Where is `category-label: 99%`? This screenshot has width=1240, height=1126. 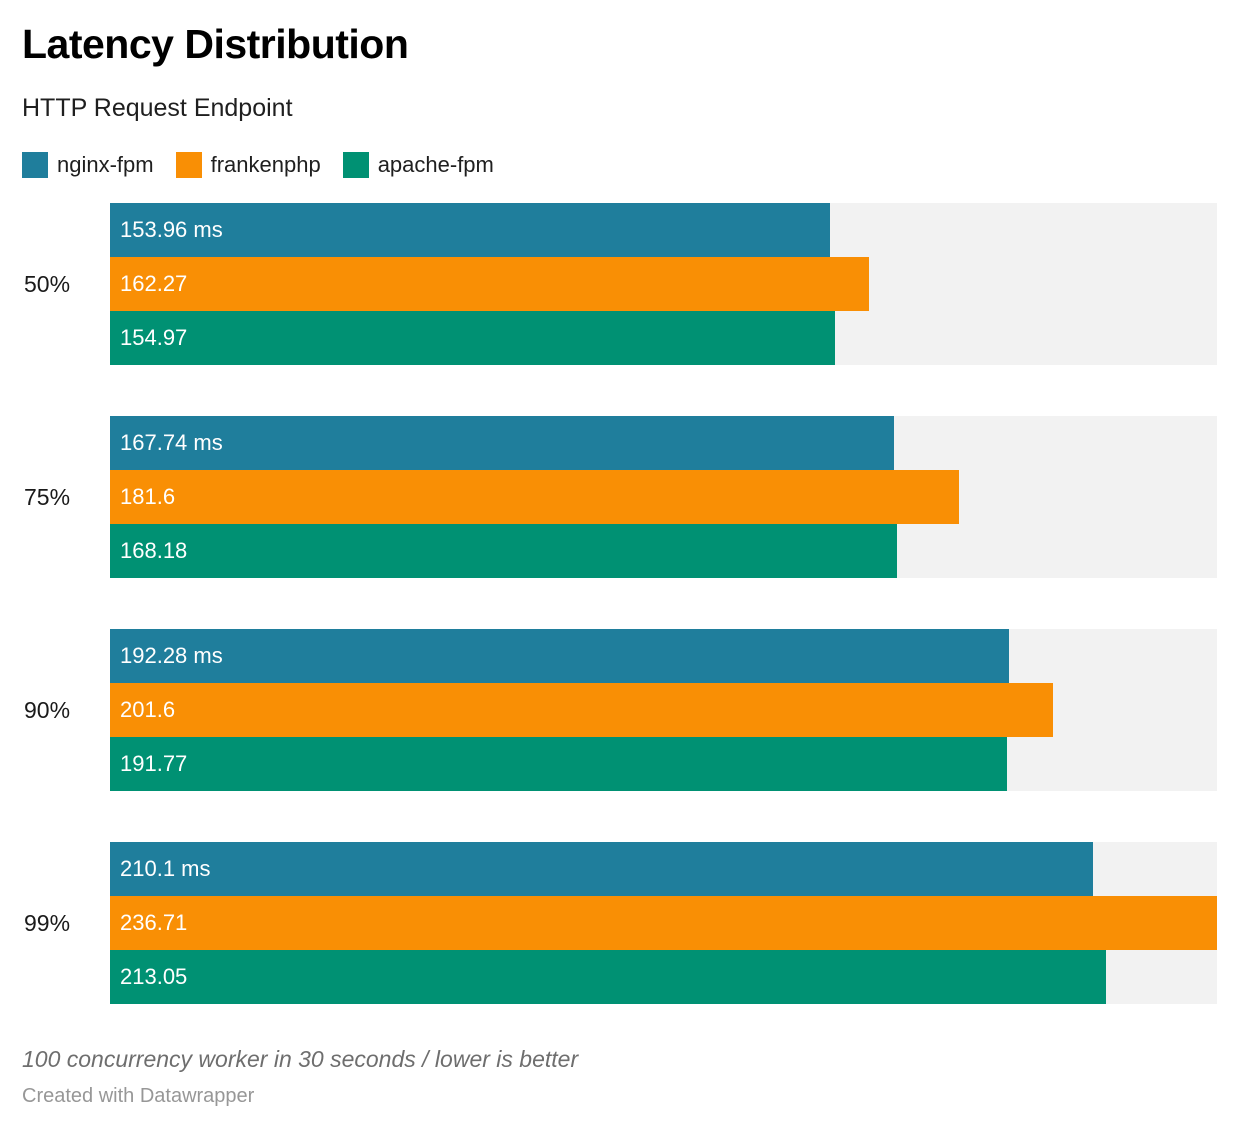 category-label: 99% is located at coordinates (47, 922).